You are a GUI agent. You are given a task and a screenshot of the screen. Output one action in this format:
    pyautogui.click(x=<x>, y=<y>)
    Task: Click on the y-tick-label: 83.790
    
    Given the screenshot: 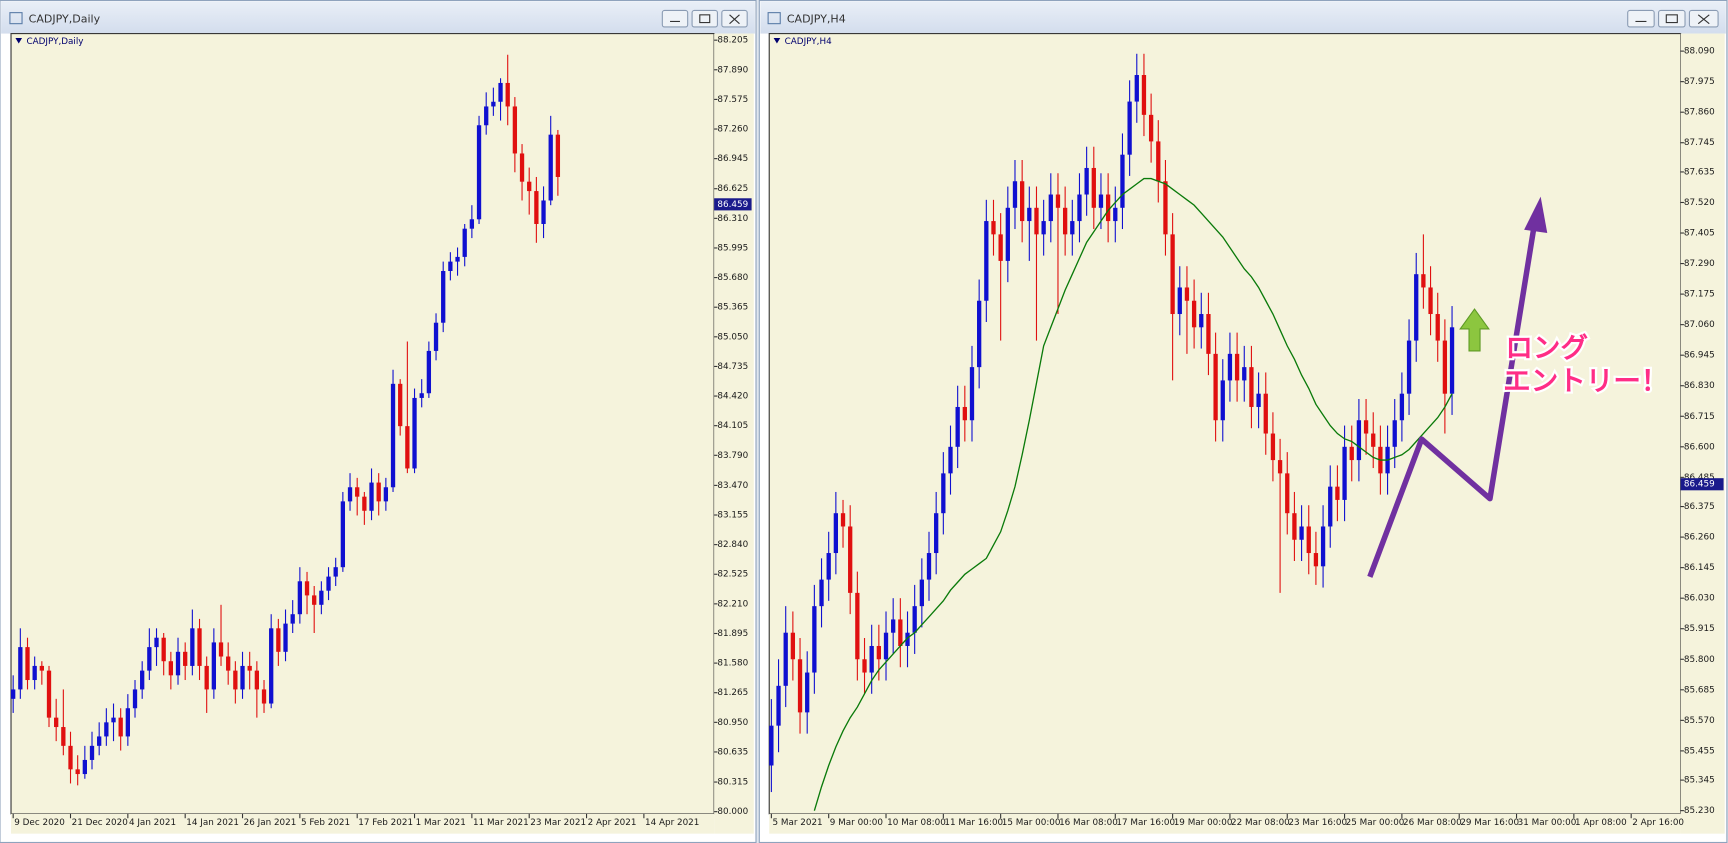 What is the action you would take?
    pyautogui.click(x=732, y=456)
    